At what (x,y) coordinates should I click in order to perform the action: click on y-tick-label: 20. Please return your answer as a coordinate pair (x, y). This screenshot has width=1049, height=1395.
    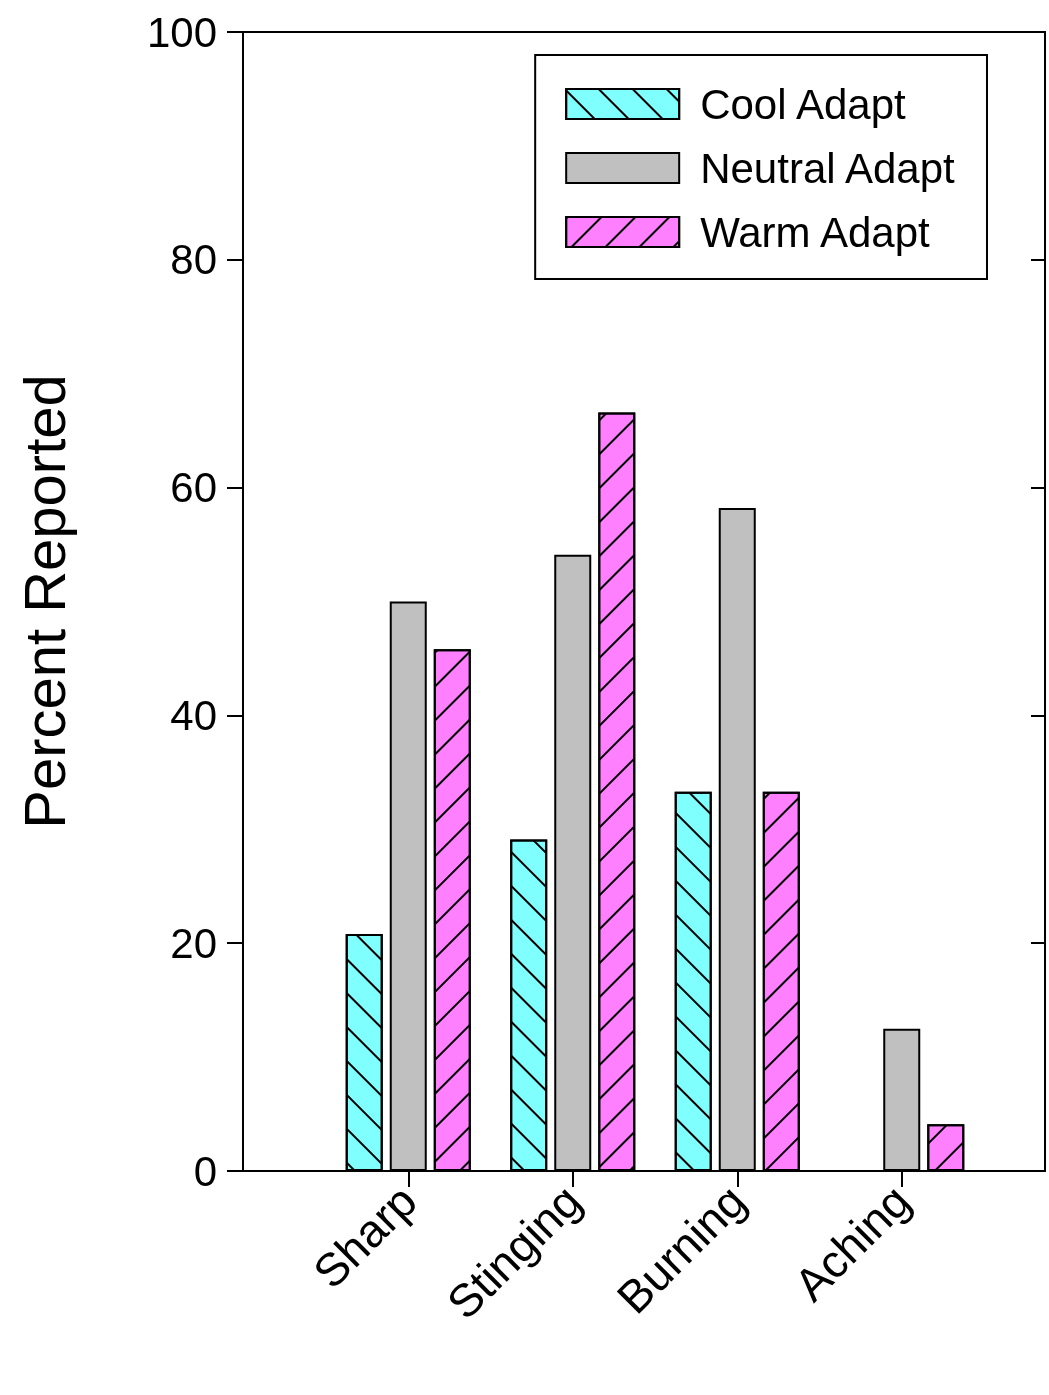
    Looking at the image, I should click on (193, 943).